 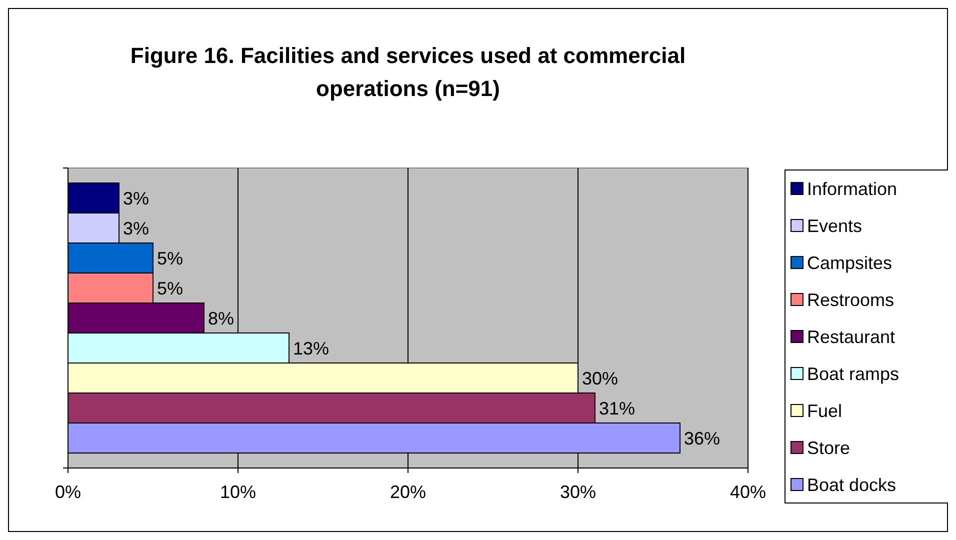 What do you see at coordinates (824, 410) in the screenshot?
I see `legend-label: Fuel` at bounding box center [824, 410].